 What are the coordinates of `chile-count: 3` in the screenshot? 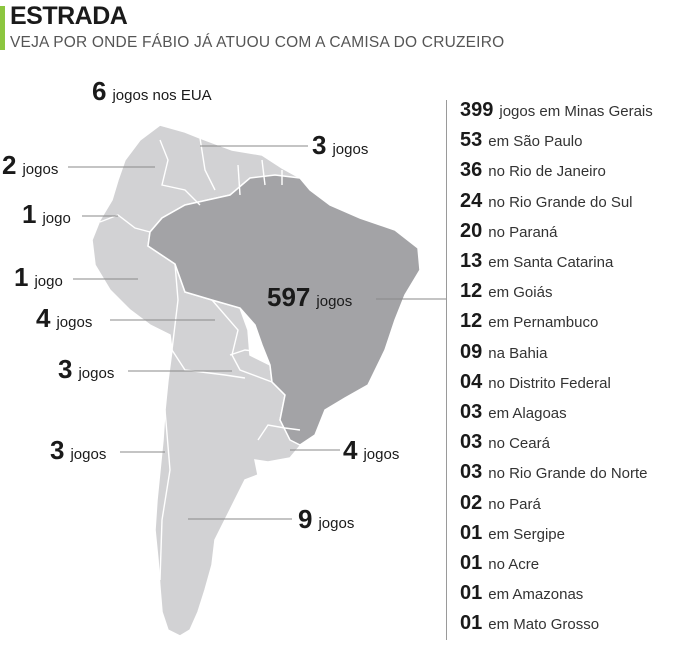 It's located at (57, 450).